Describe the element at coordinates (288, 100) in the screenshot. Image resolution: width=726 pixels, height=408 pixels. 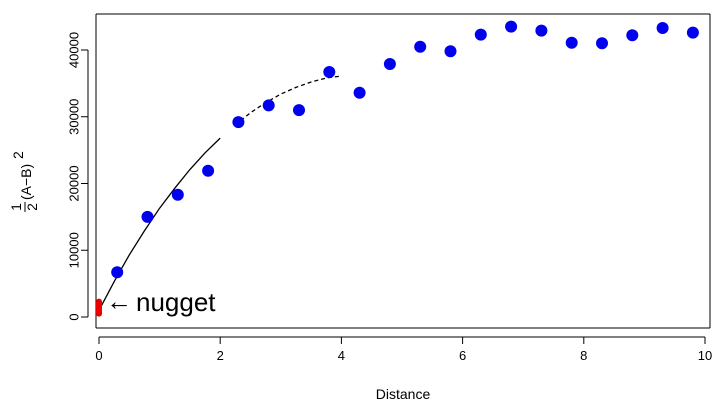
I see `curve-dashed` at that location.